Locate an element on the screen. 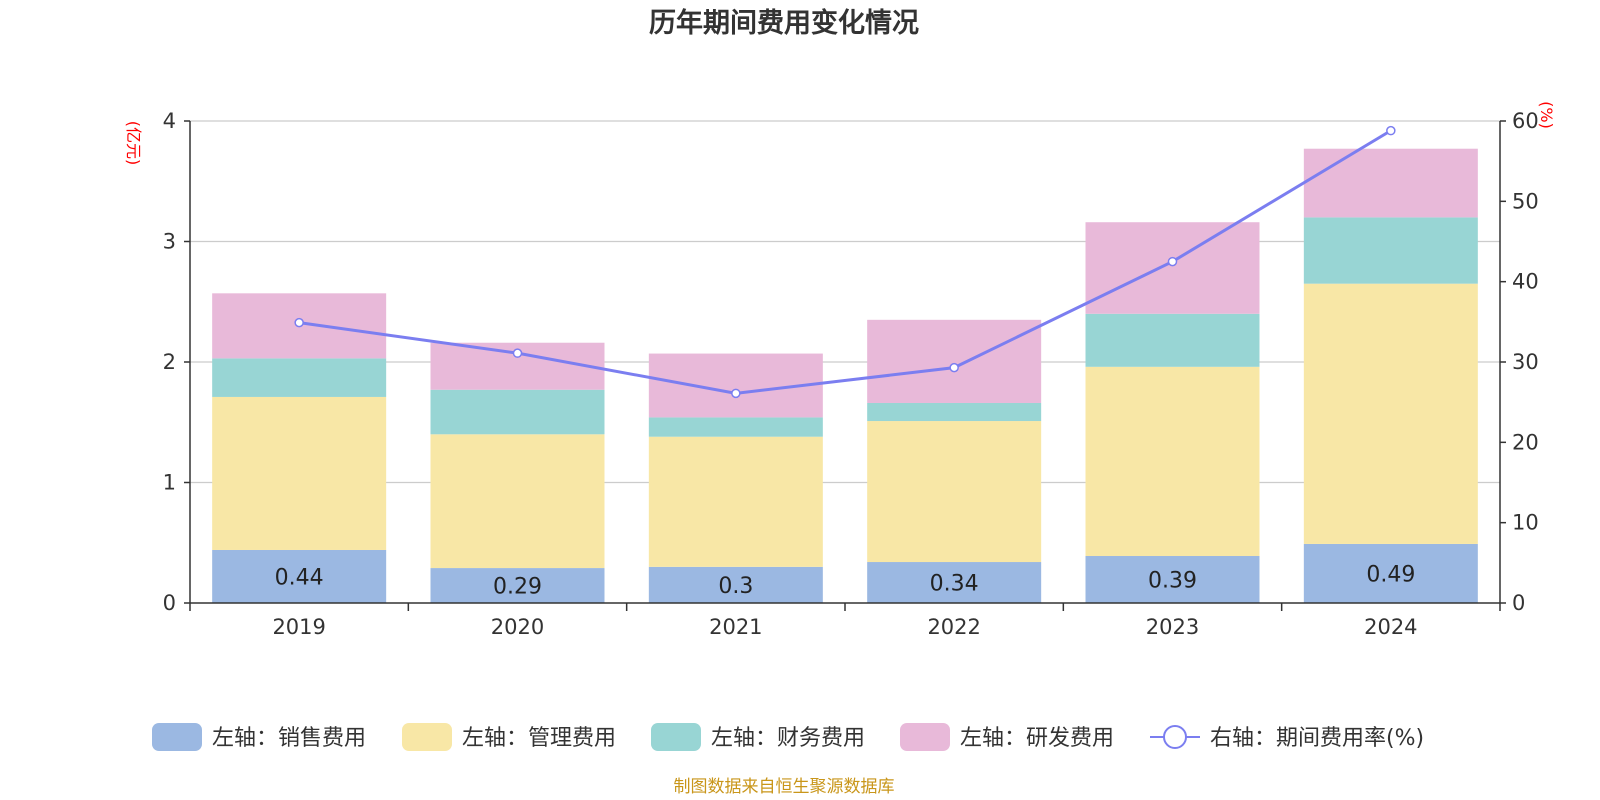 The height and width of the screenshot is (800, 1600). right-tick-label: 50 is located at coordinates (1525, 201).